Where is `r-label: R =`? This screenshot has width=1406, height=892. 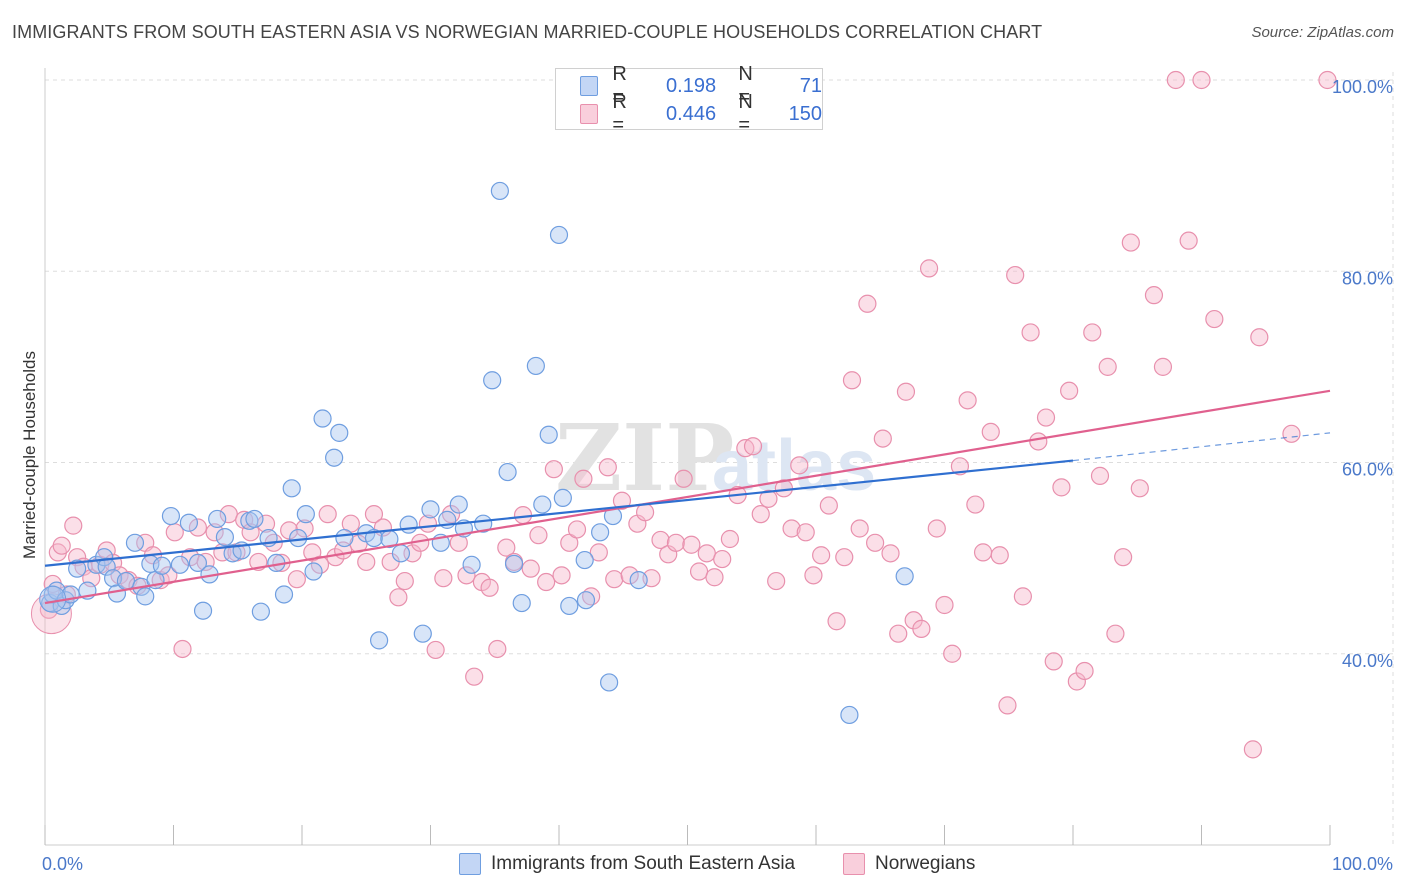 r-label: R = is located at coordinates (619, 85).